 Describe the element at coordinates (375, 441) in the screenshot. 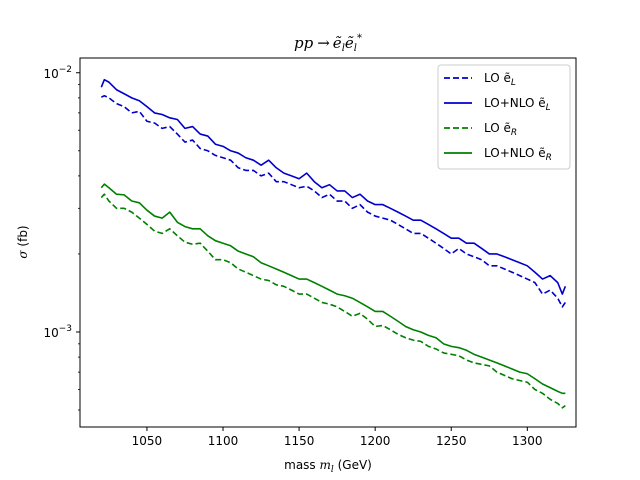

I see `x-tick-label: 1200` at that location.